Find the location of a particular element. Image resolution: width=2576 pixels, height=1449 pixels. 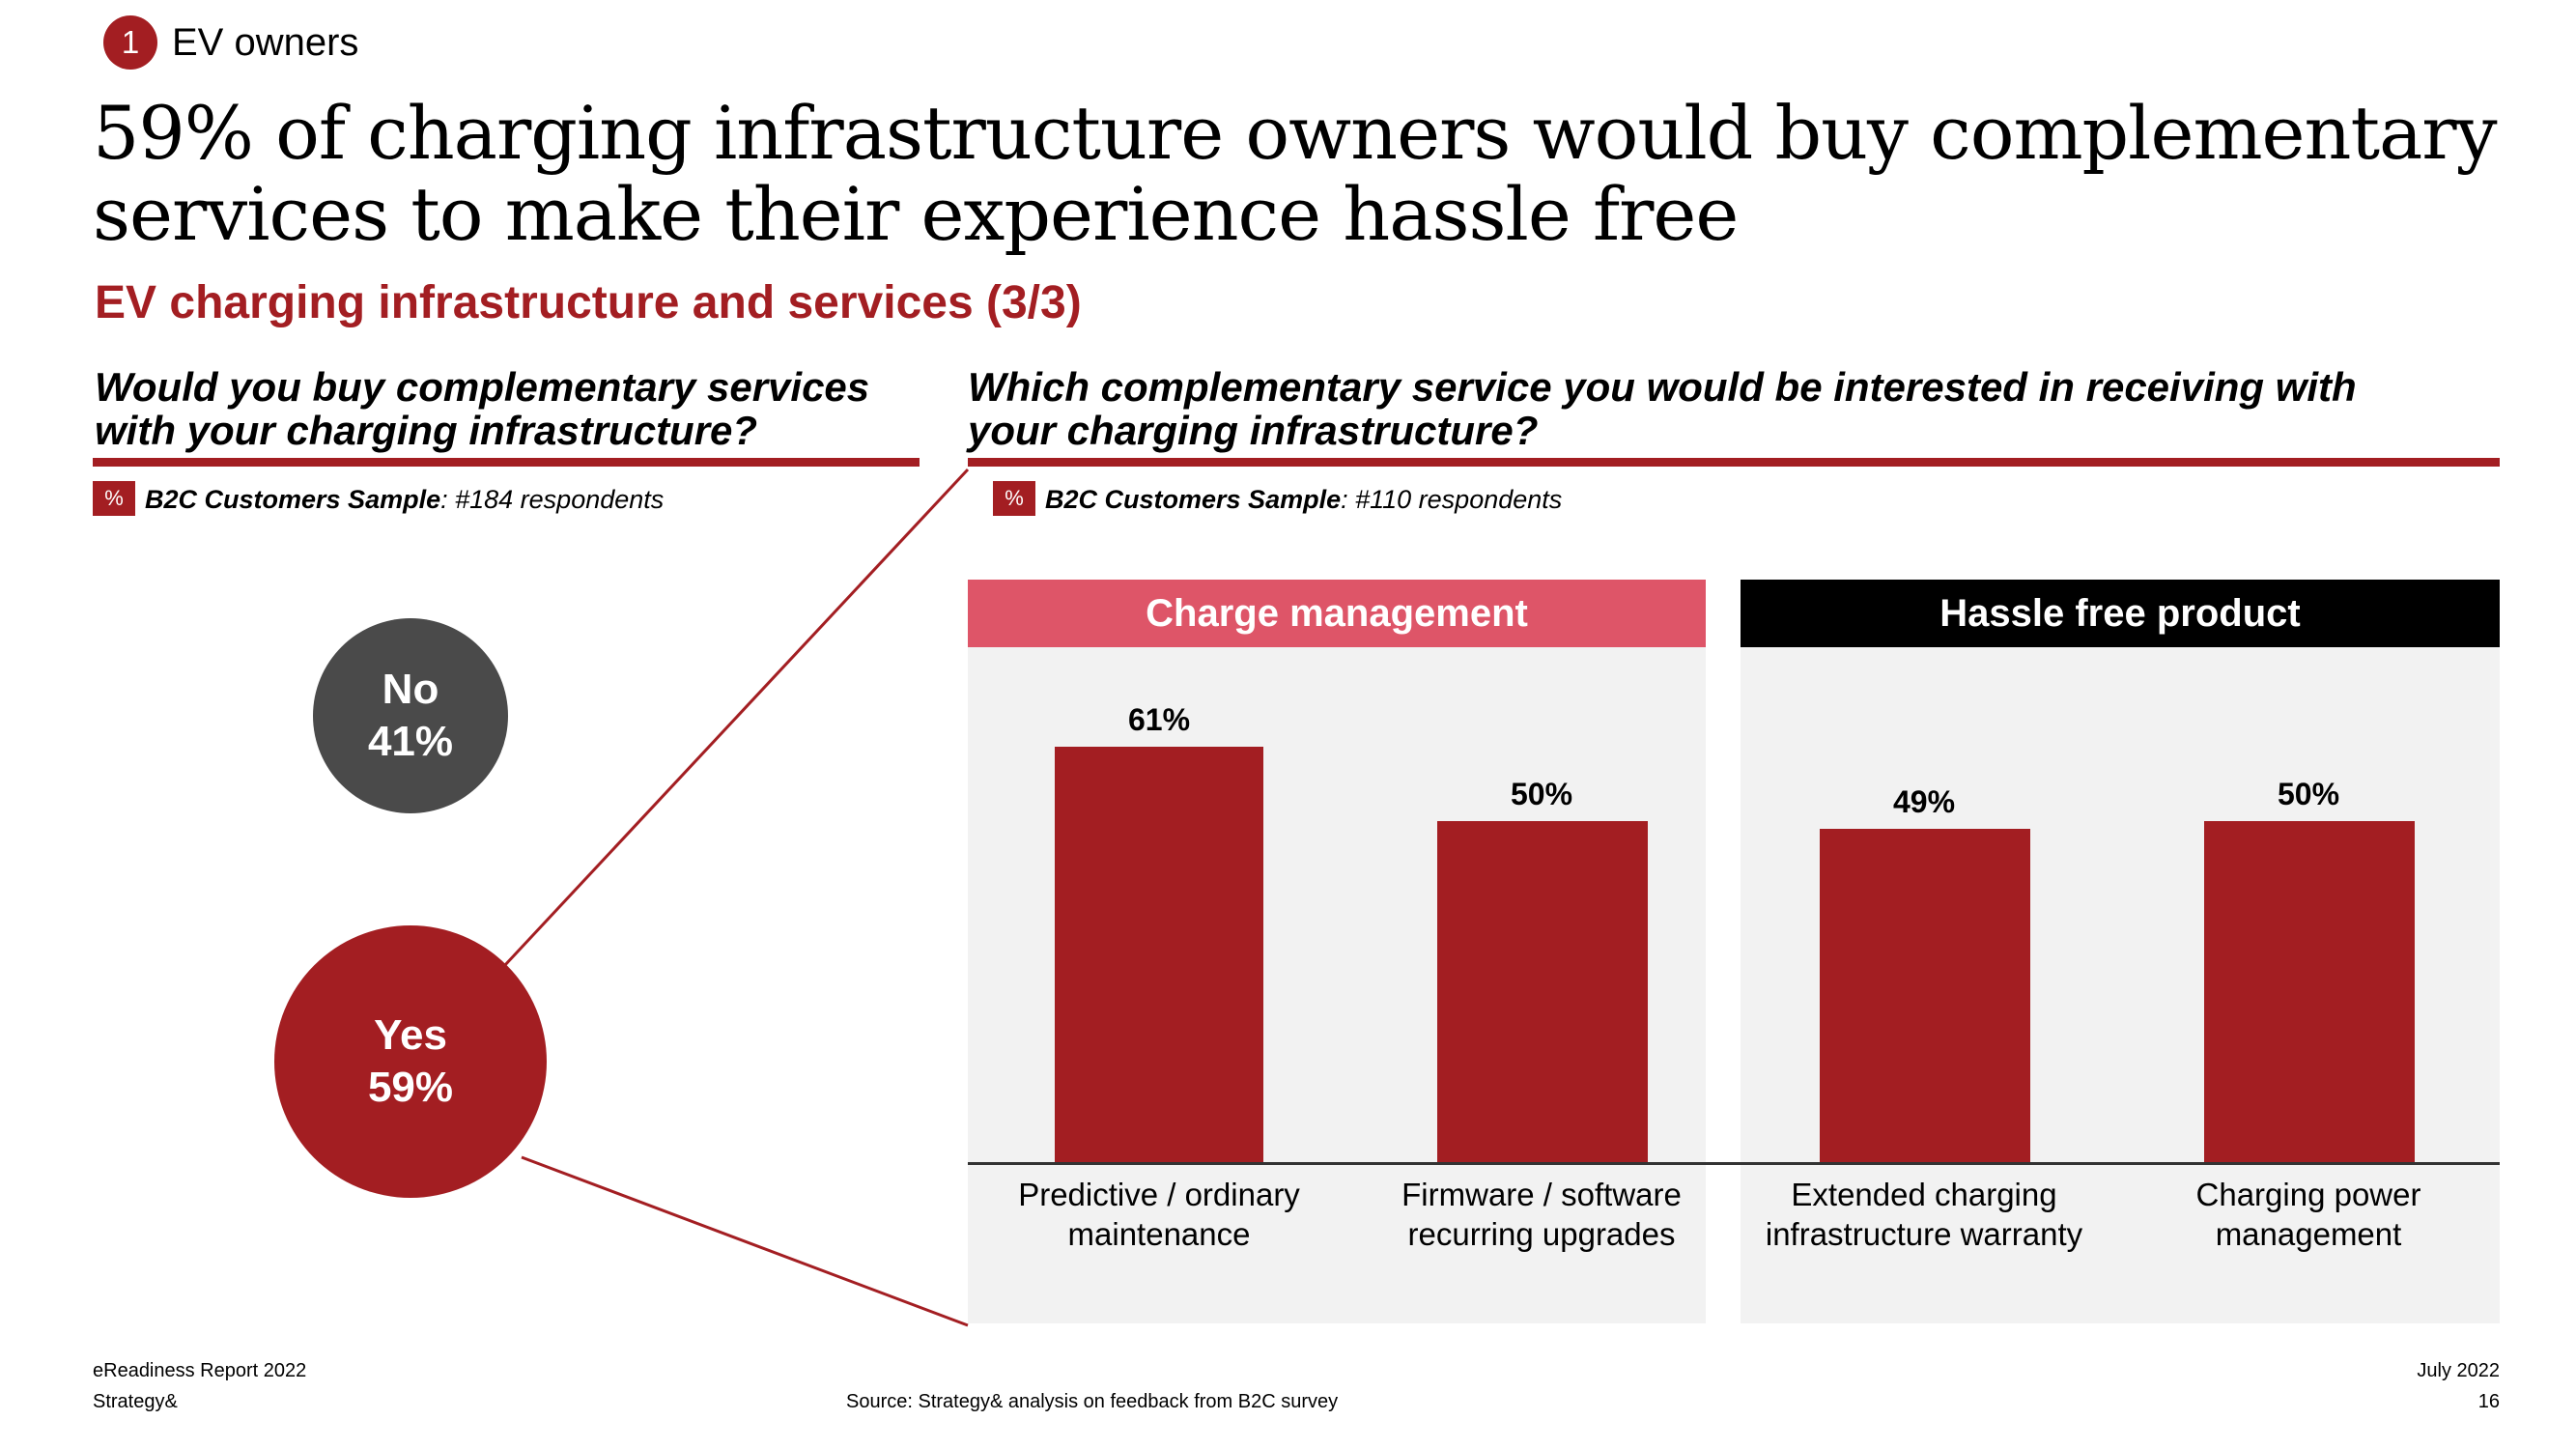

connector-line-bottom is located at coordinates (745, 1241).